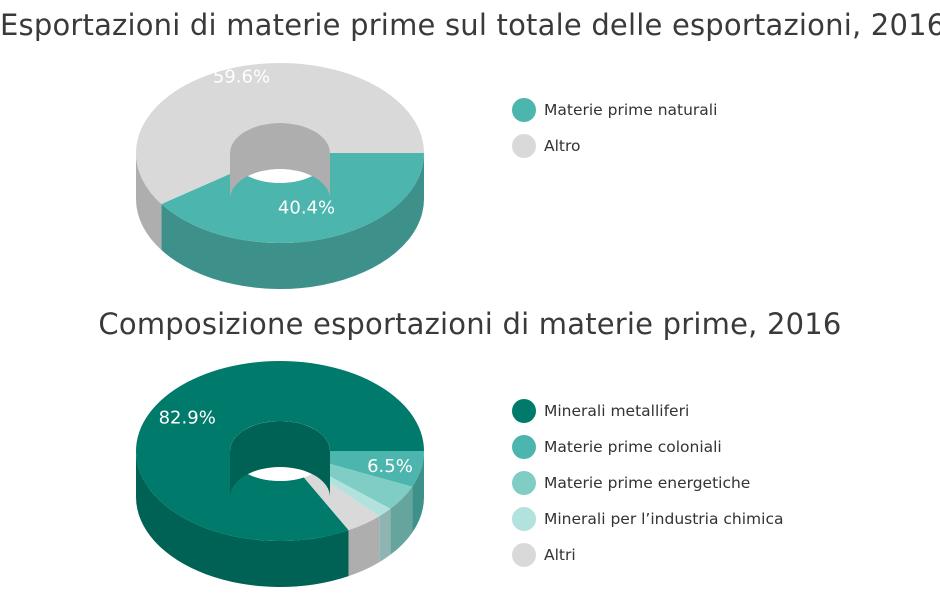 Image resolution: width=940 pixels, height=608 pixels. I want to click on chart-2-legend-item: Minerali per l’industria chimica, so click(648, 519).